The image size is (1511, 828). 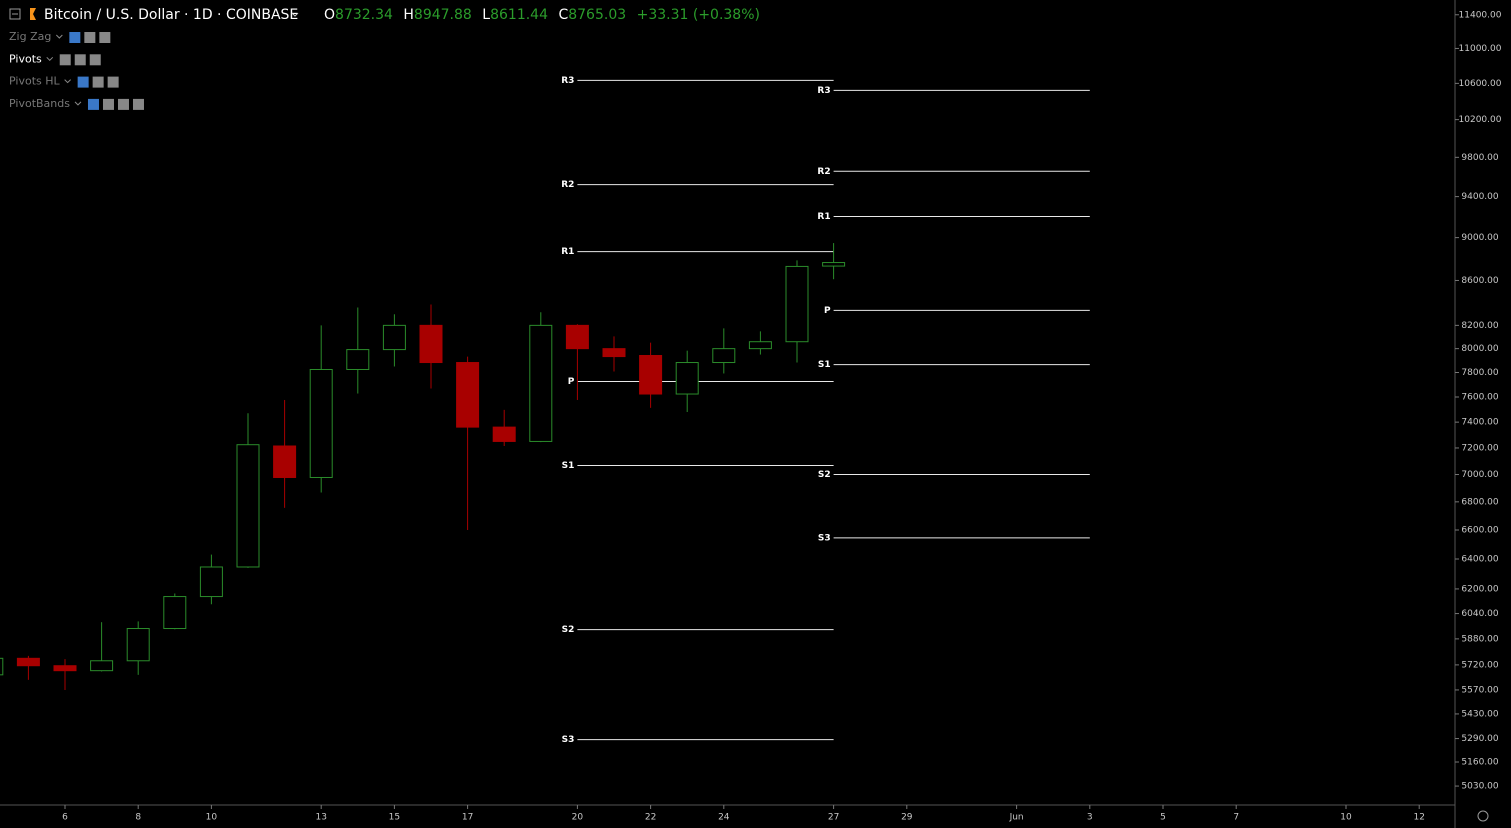 I want to click on x-tick-label: 7, so click(x=1236, y=818).